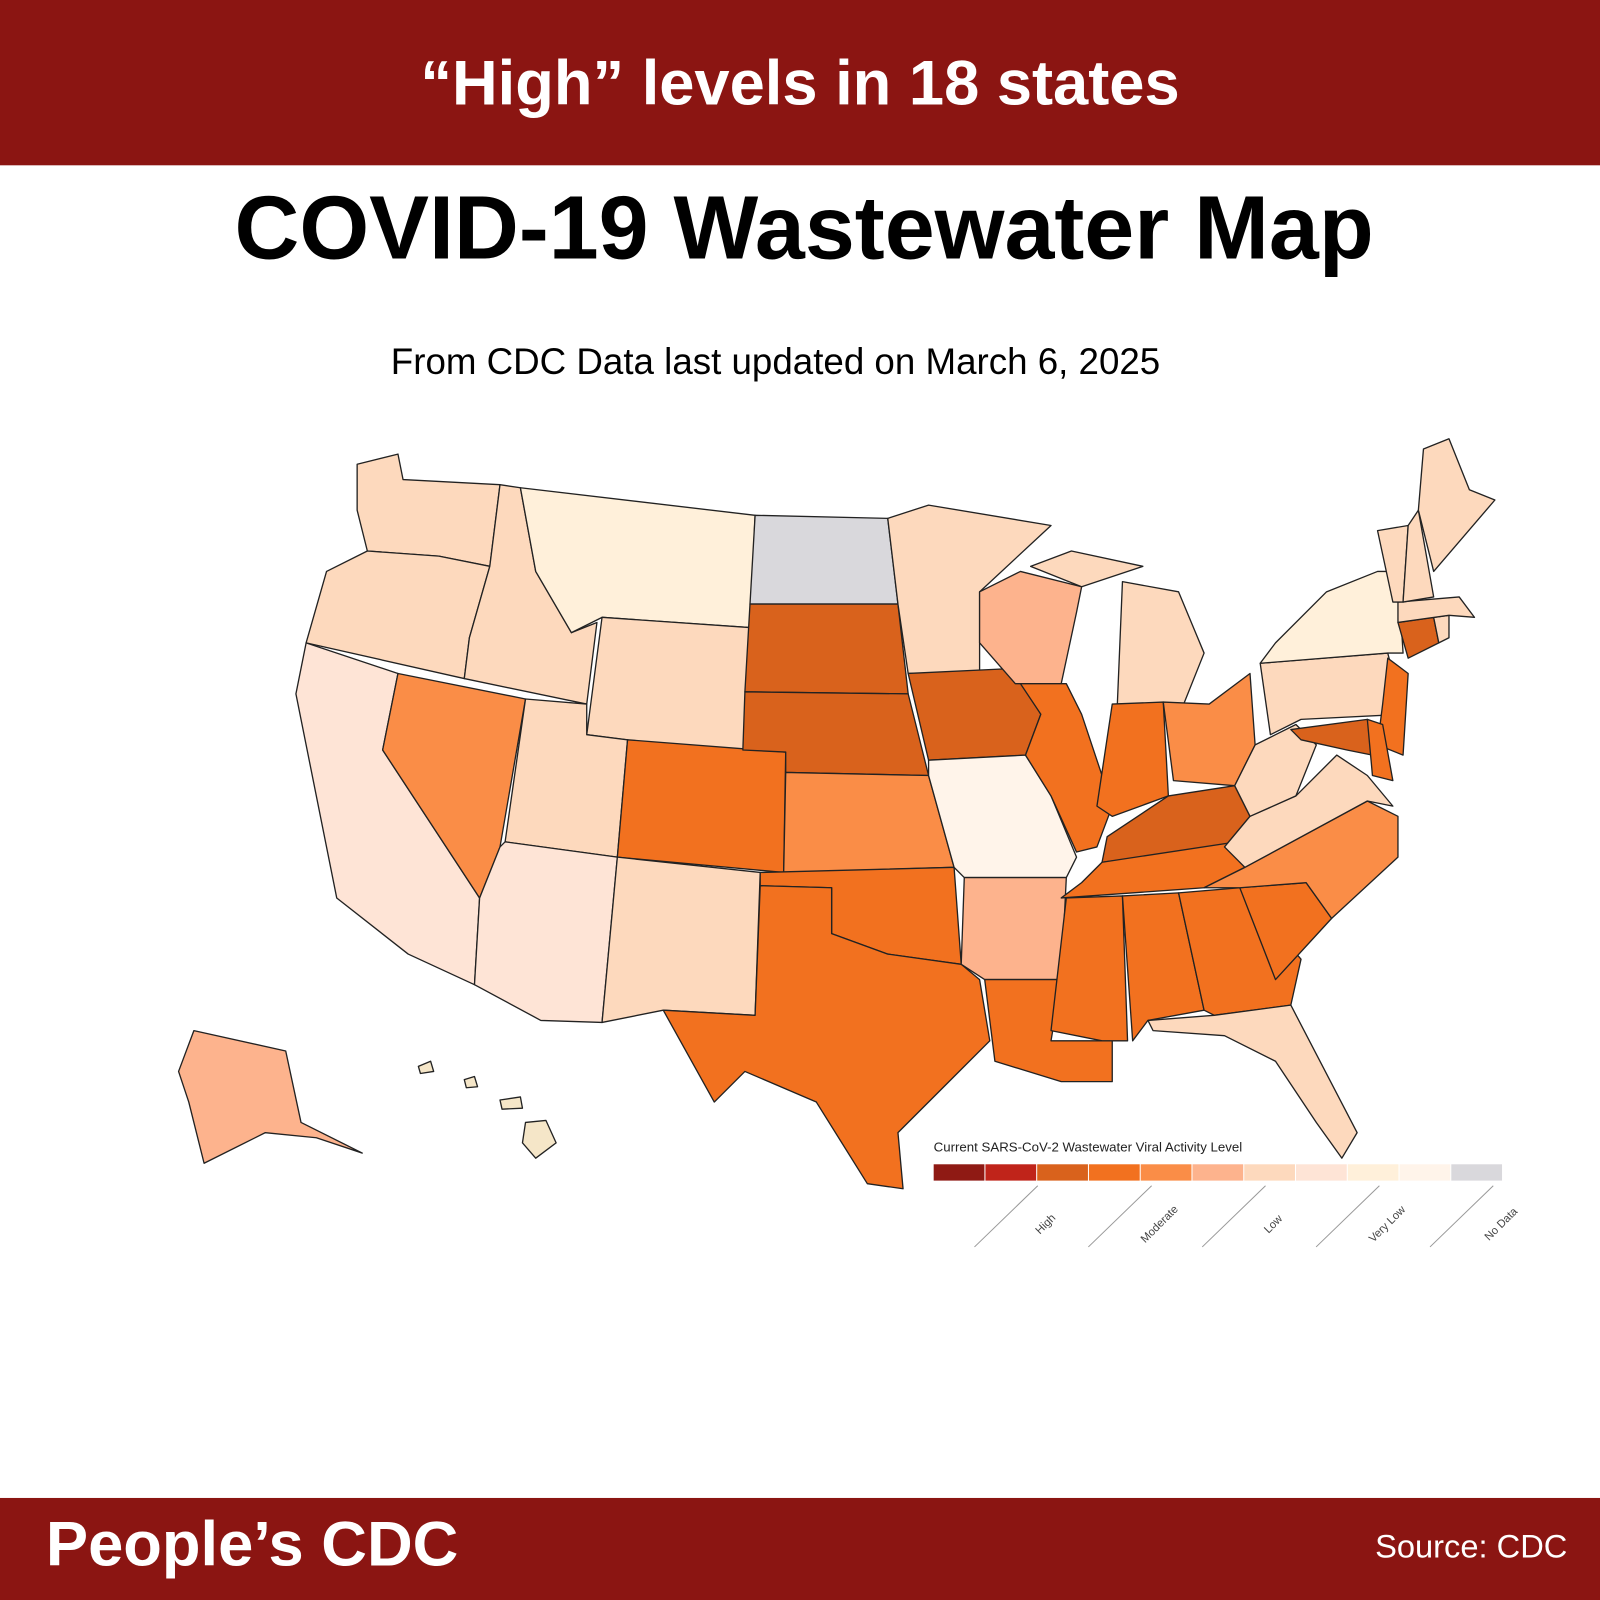 This screenshot has height=1600, width=1600. Describe the element at coordinates (1274, 1224) in the screenshot. I see `legend-label: Low` at that location.